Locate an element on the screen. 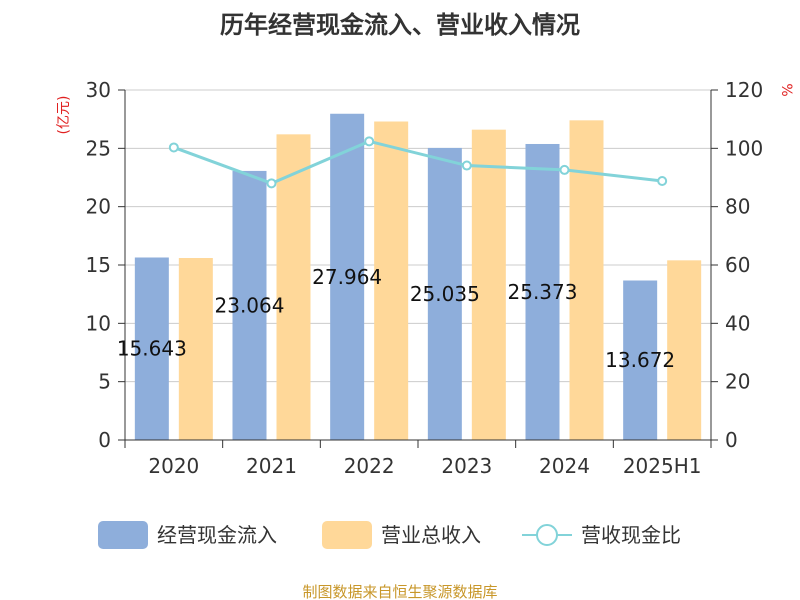 Image resolution: width=800 pixels, height=600 pixels. data-label: 25.373 is located at coordinates (543, 292).